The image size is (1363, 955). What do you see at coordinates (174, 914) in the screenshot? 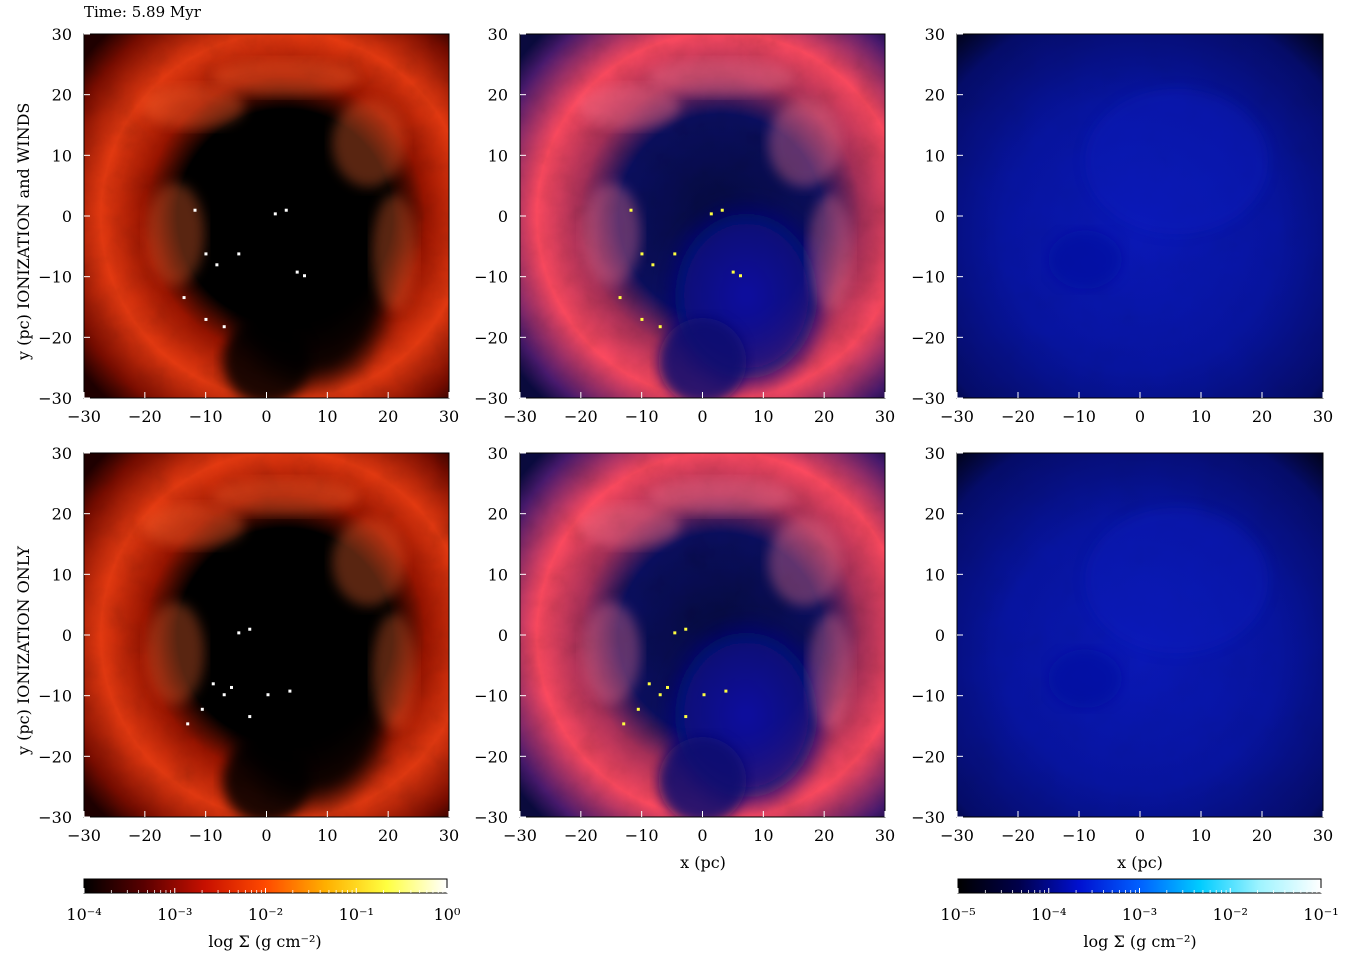
I see `colorbar-tick-label: 10⁻³` at bounding box center [174, 914].